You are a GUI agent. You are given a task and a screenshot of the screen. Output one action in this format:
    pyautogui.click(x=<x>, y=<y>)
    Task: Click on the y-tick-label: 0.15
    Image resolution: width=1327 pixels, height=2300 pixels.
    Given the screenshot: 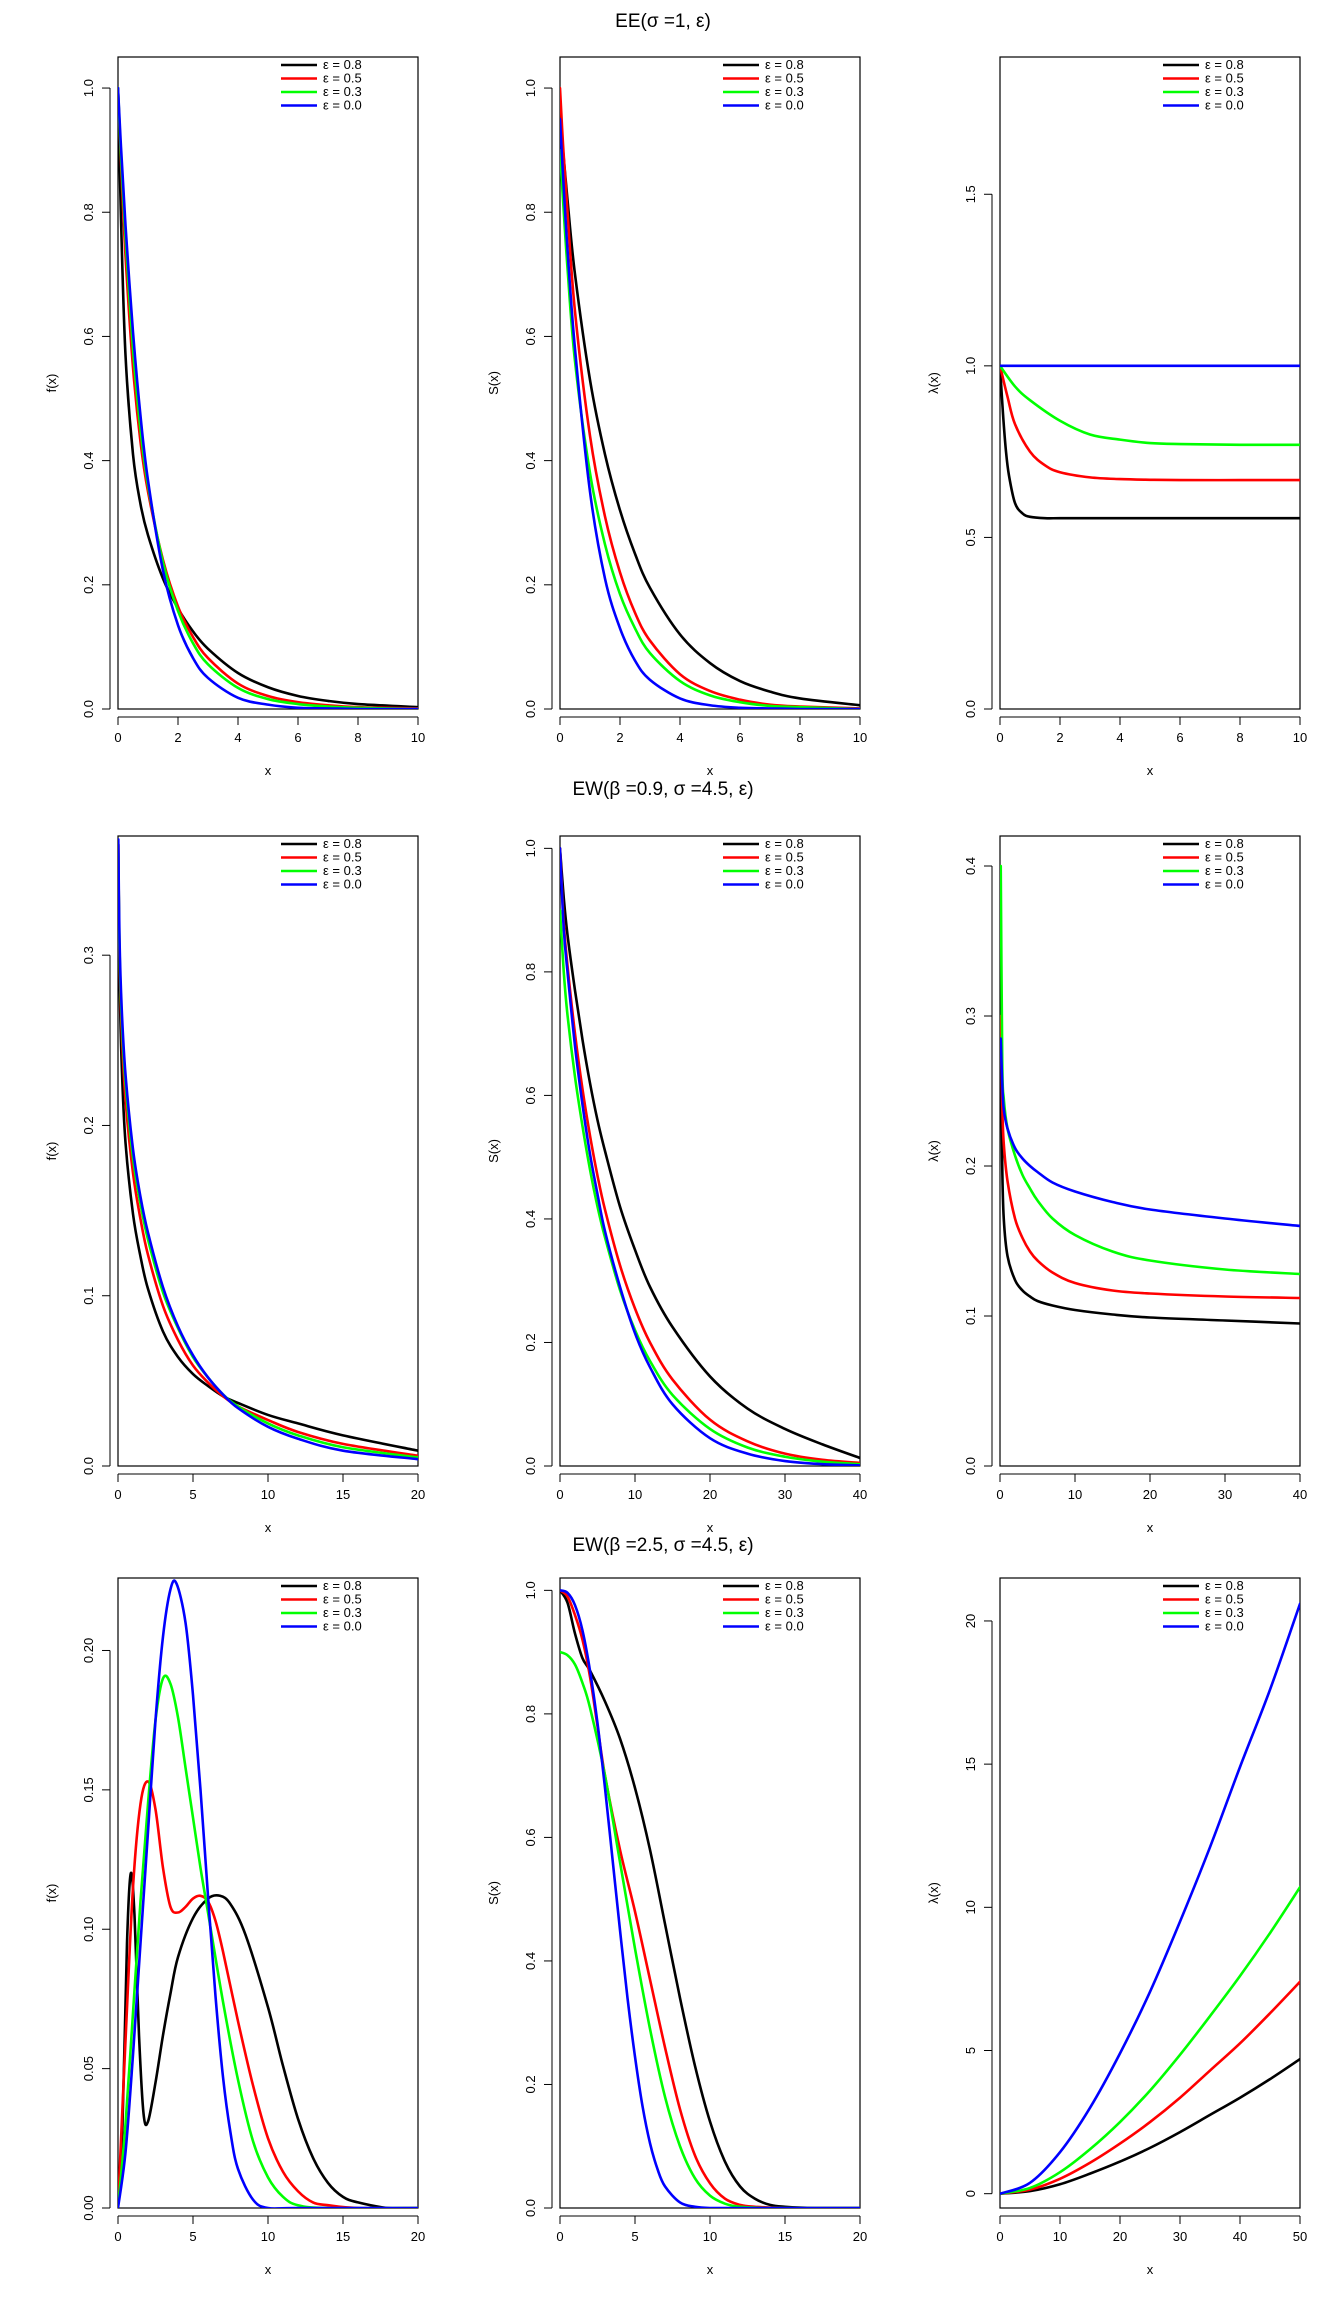 What is the action you would take?
    pyautogui.click(x=88, y=1789)
    